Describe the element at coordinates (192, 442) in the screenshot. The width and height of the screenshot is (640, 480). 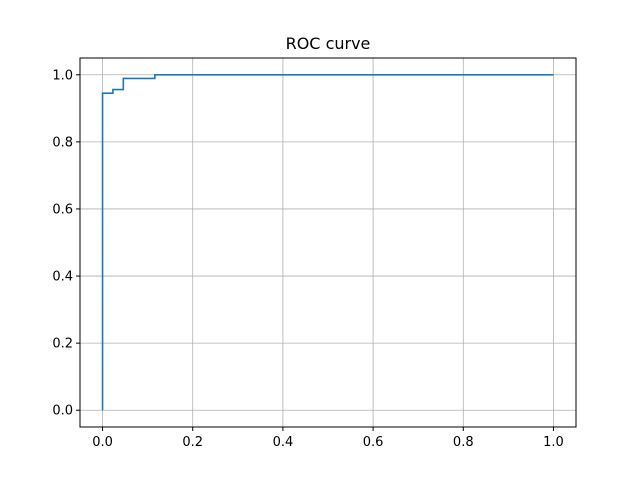
I see `x-tick-label: 0.2` at that location.